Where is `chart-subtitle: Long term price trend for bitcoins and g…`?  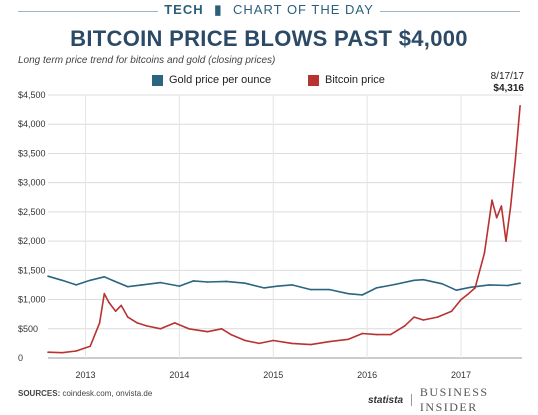 chart-subtitle: Long term price trend for bitcoins and g… is located at coordinates (147, 60).